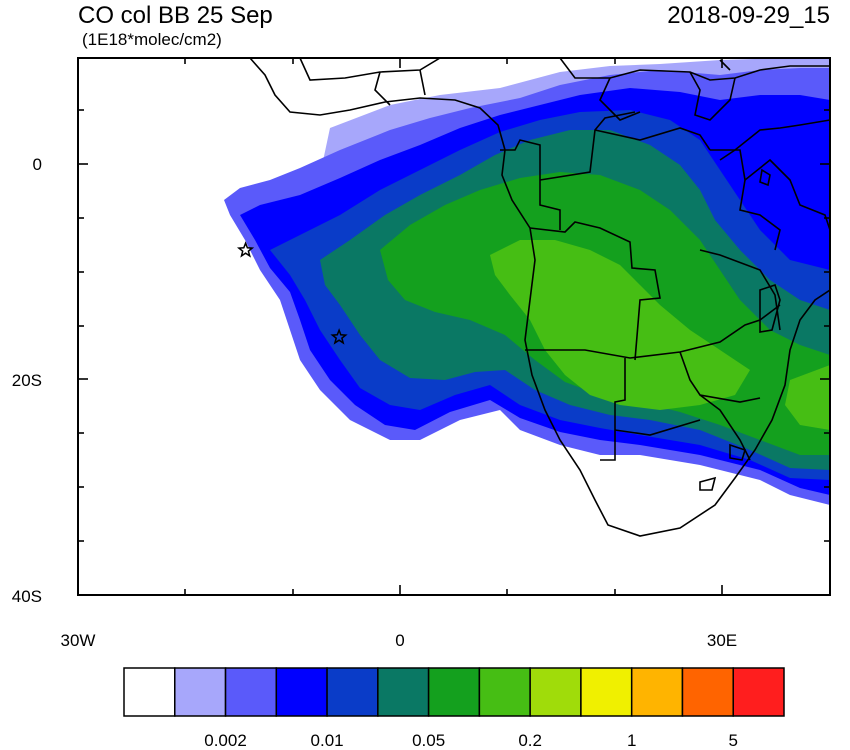 This screenshot has width=850, height=750. What do you see at coordinates (428, 740) in the screenshot?
I see `colorbar-label: 0.05` at bounding box center [428, 740].